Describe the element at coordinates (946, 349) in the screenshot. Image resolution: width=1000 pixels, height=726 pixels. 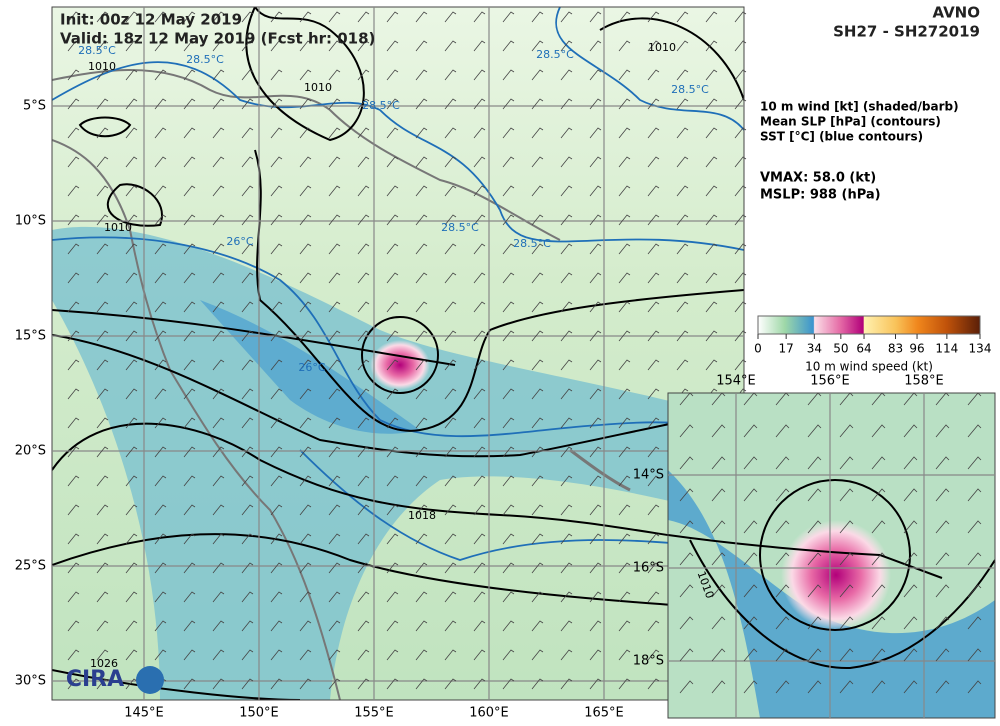
I see `colorbar-tick-label: 114` at that location.